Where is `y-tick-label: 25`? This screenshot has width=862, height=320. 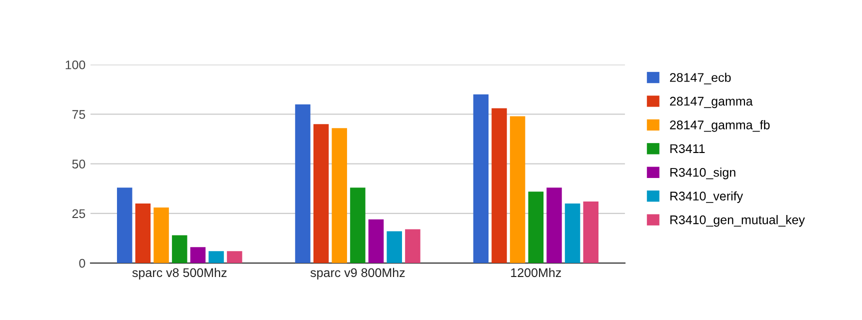
y-tick-label: 25 is located at coordinates (79, 213).